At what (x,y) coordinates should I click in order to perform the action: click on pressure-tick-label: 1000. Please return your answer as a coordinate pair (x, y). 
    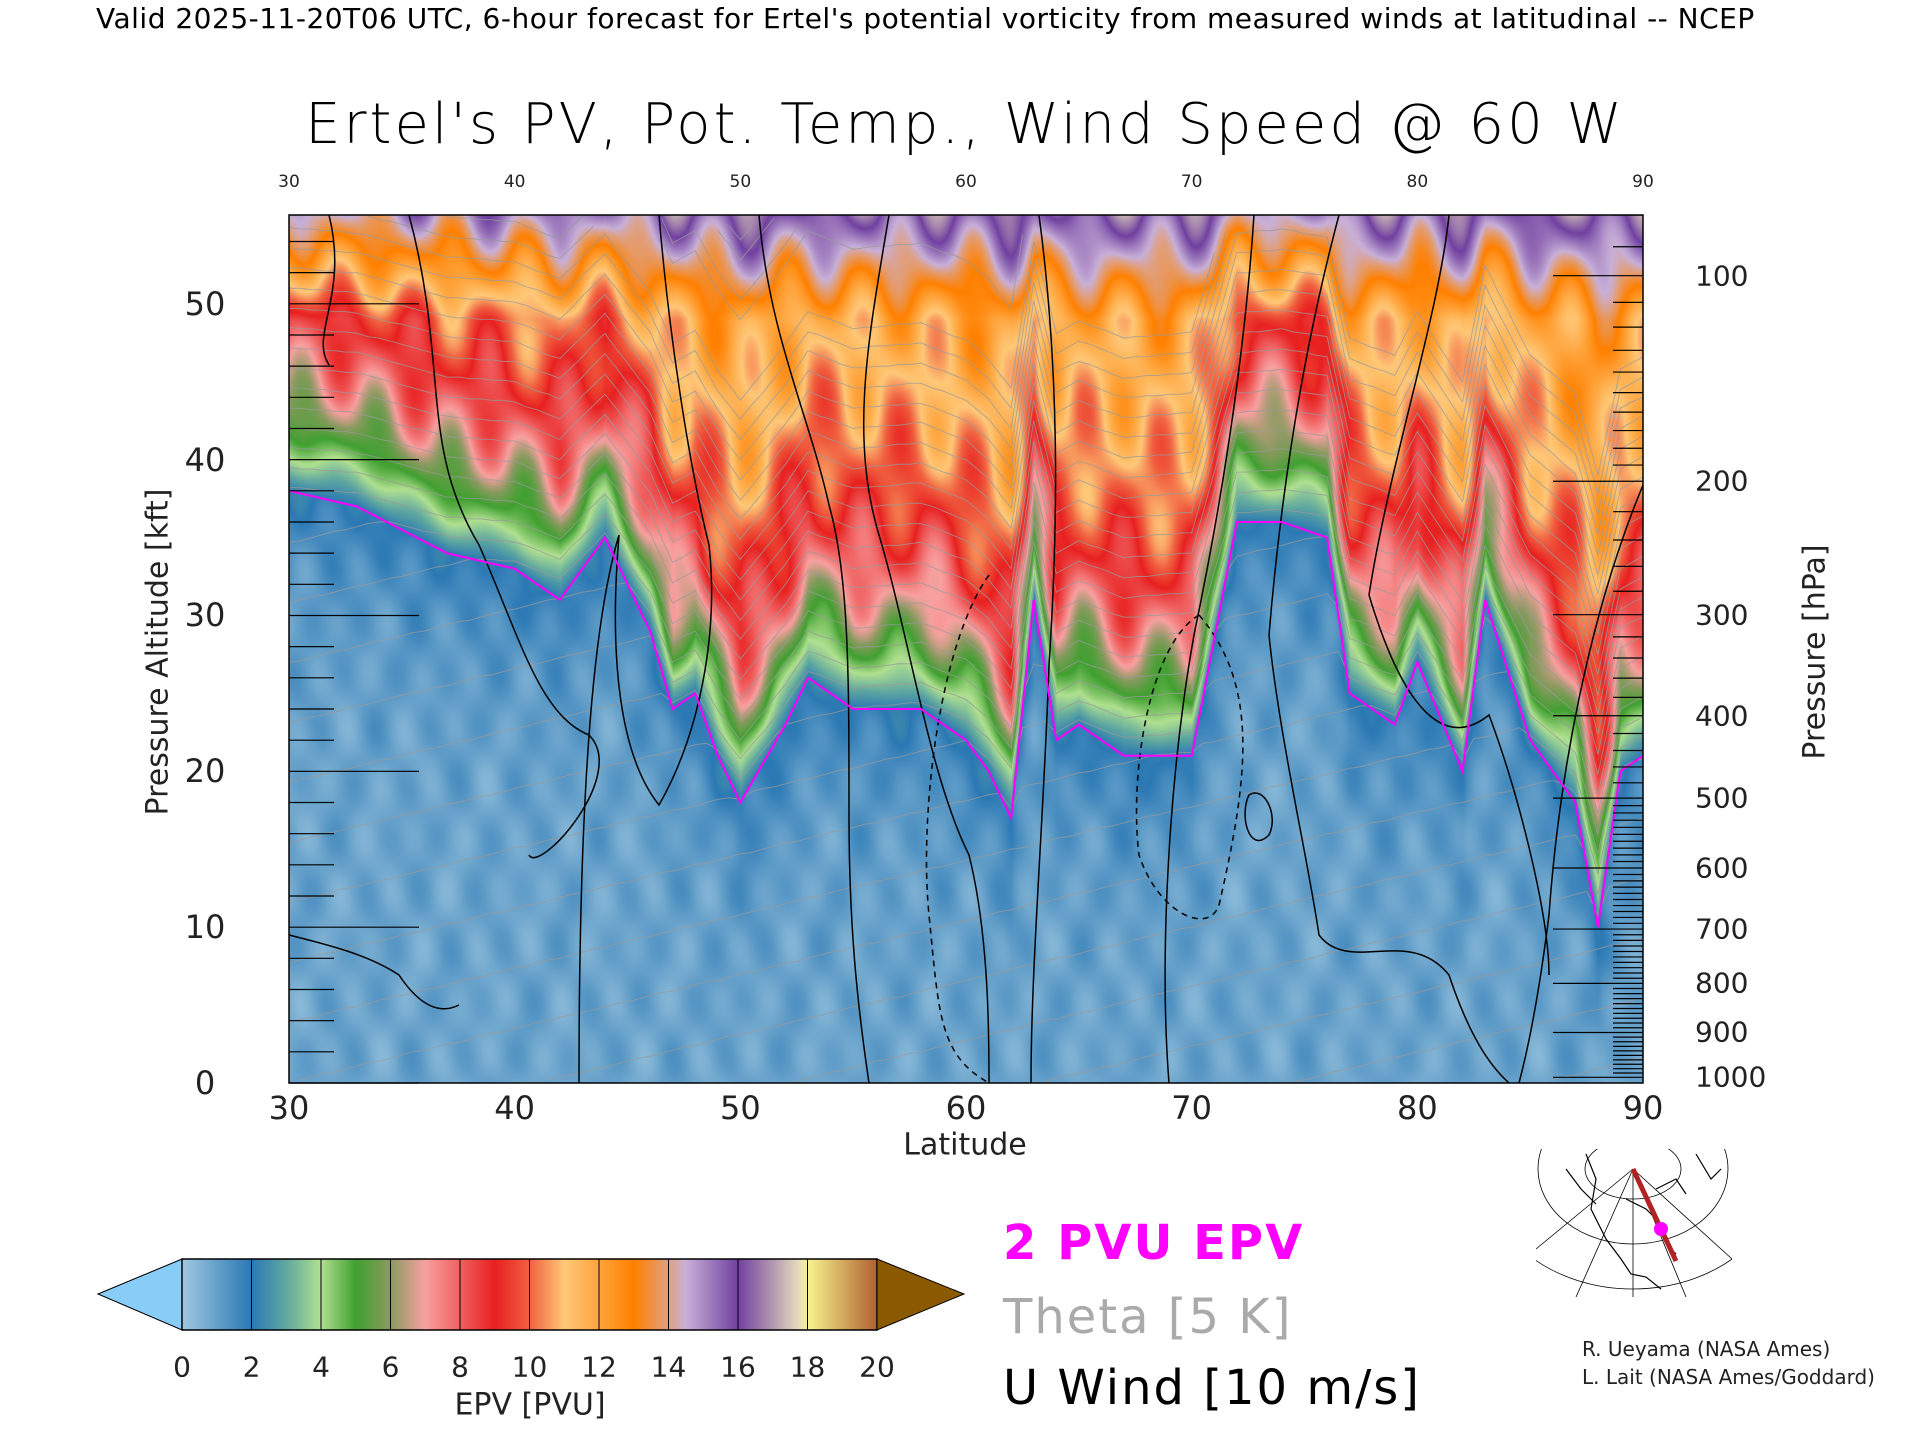
    Looking at the image, I should click on (1731, 1077).